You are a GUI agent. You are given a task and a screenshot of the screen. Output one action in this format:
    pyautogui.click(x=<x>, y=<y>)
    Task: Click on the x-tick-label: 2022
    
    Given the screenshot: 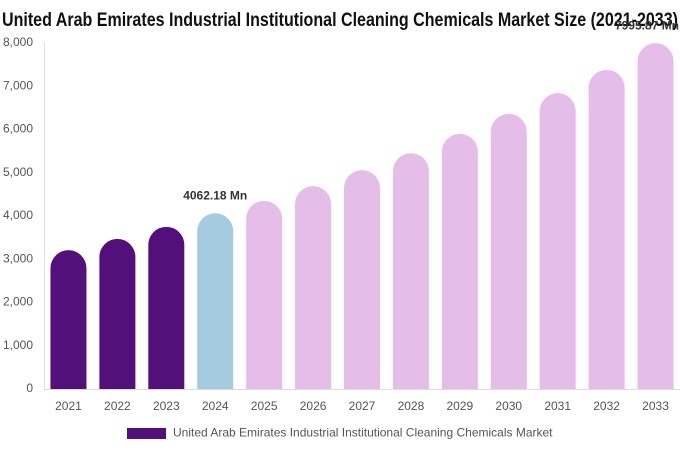 What is the action you would take?
    pyautogui.click(x=117, y=406)
    